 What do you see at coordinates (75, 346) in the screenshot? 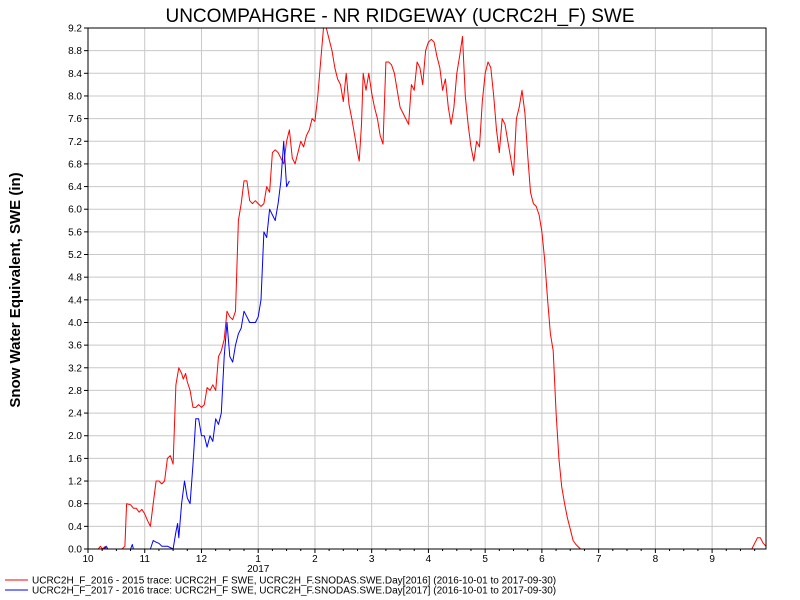
I see `y-tick-label: 3.6` at bounding box center [75, 346].